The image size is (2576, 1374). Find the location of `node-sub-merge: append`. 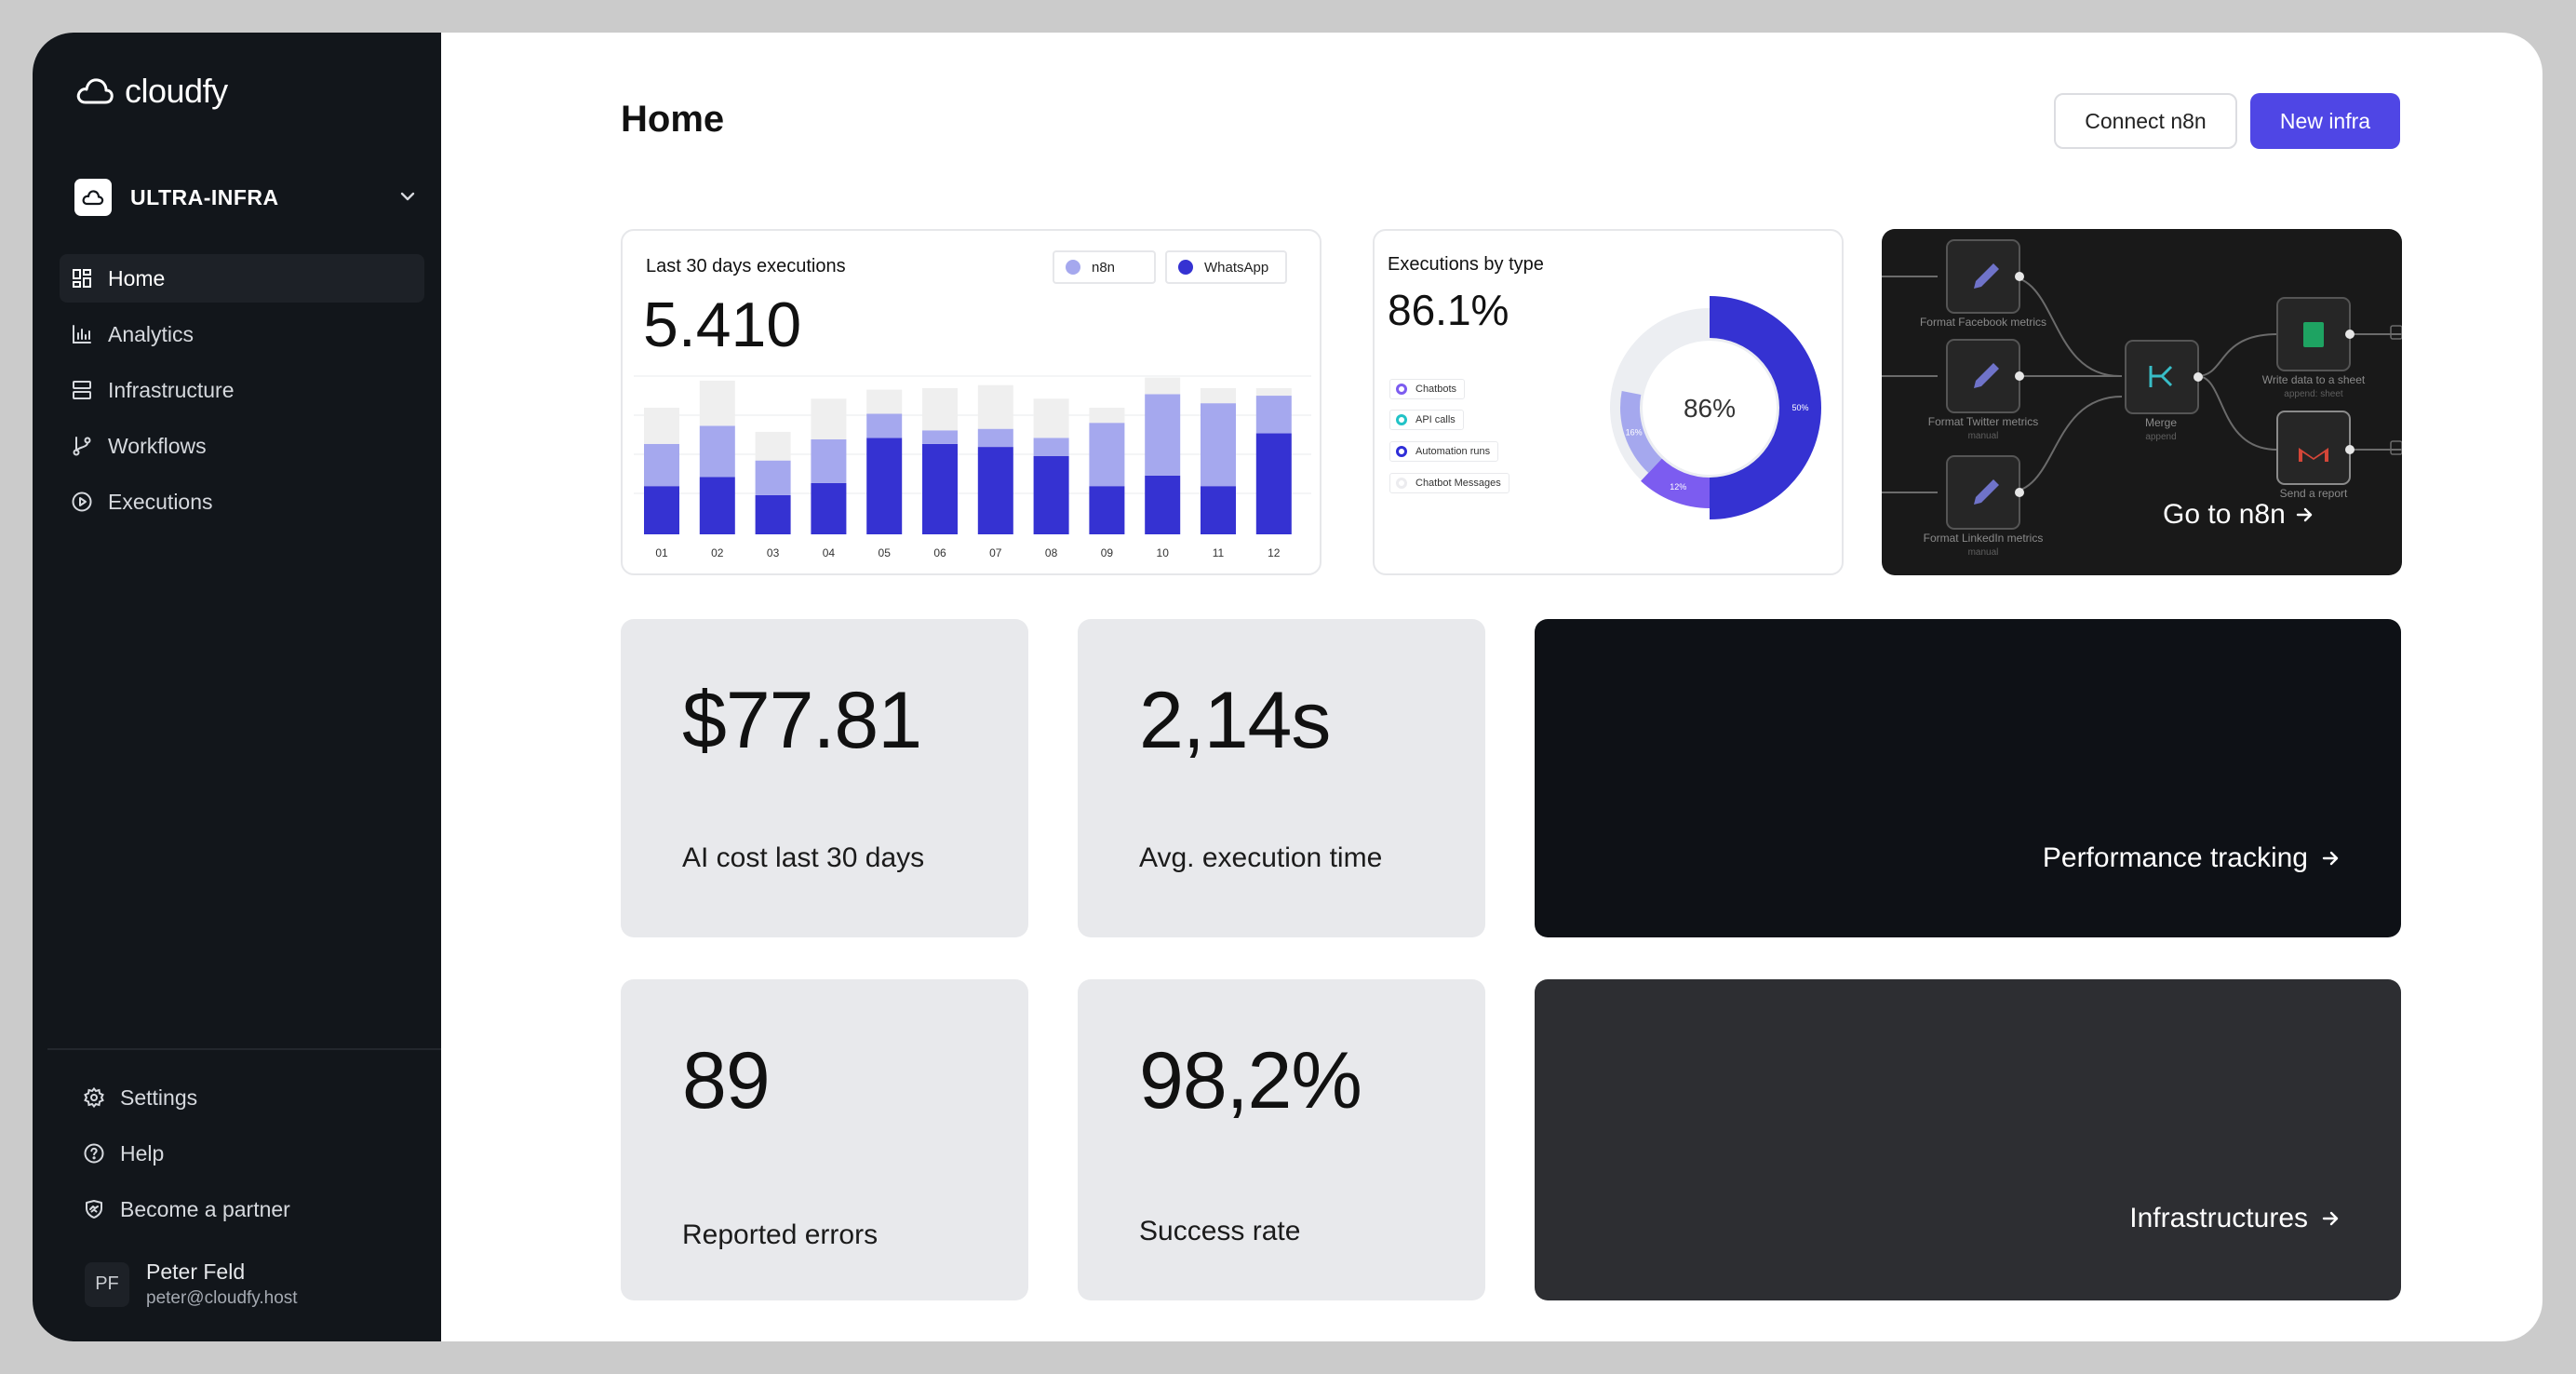

node-sub-merge: append is located at coordinates (2160, 437).